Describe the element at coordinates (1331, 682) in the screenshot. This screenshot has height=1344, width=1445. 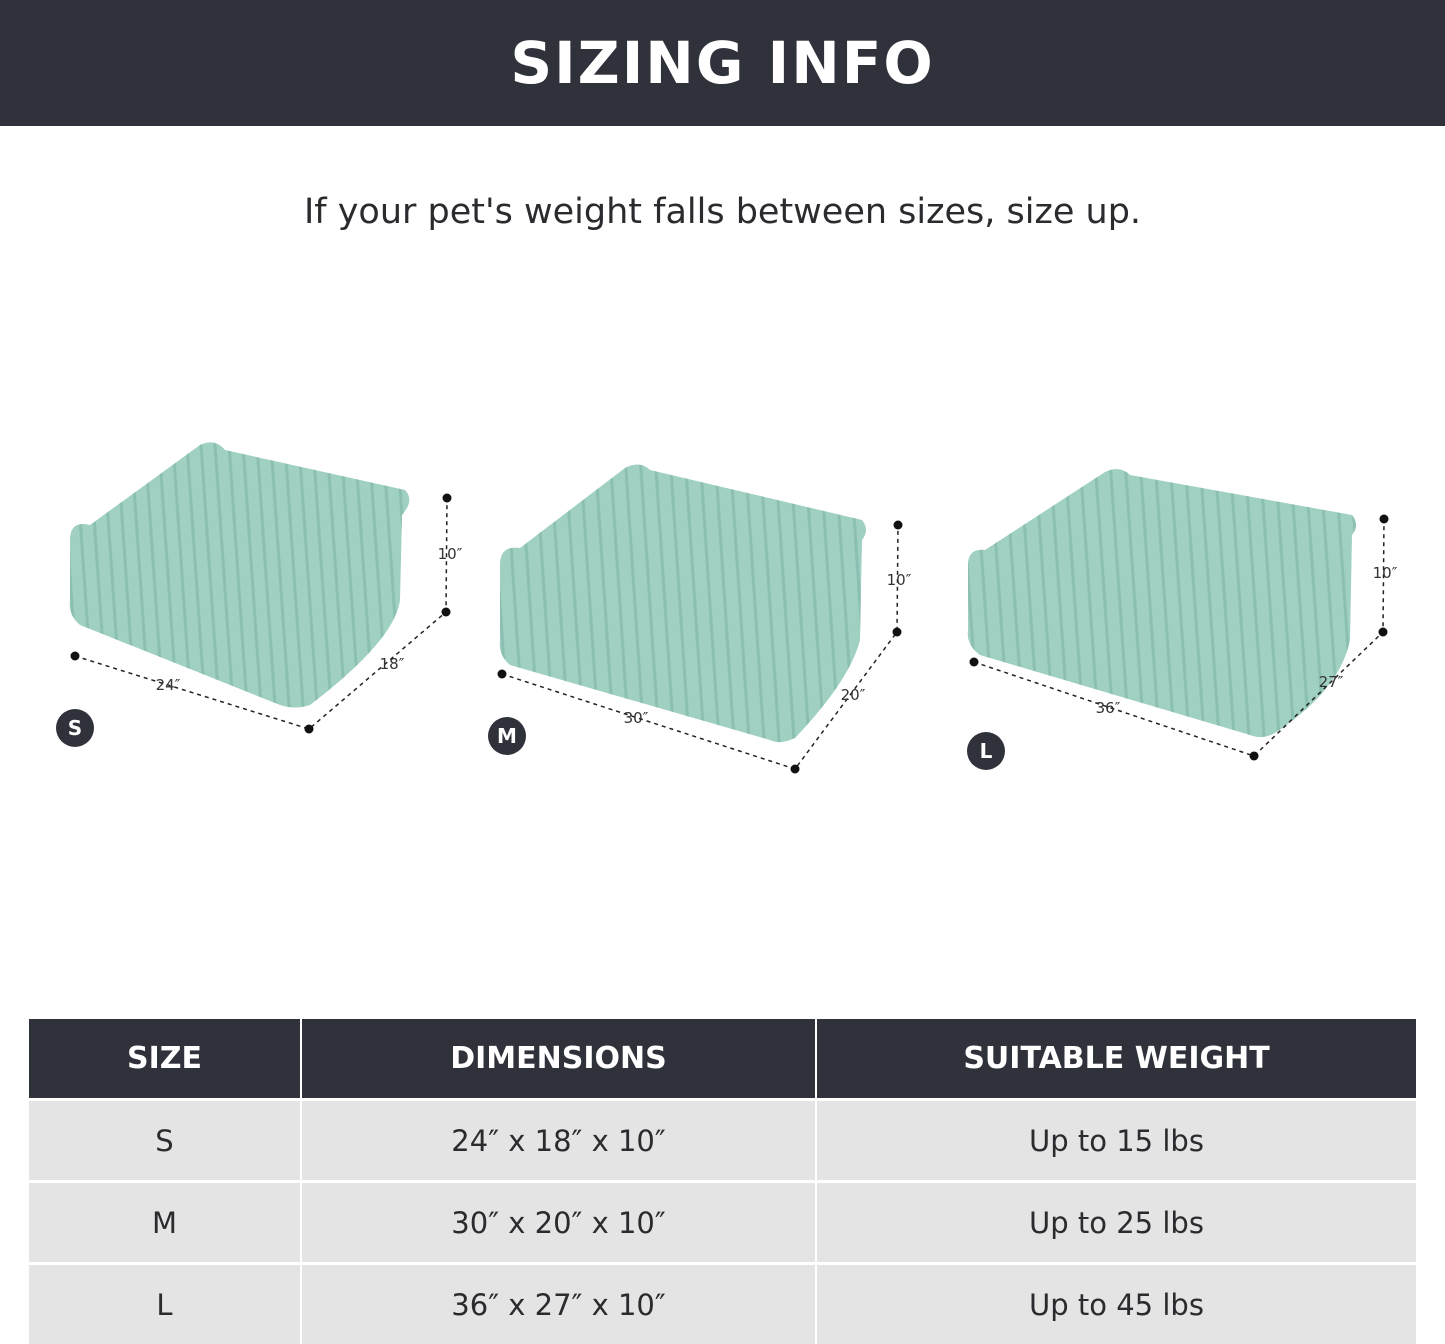
I see `depth-label-large: 27″` at that location.